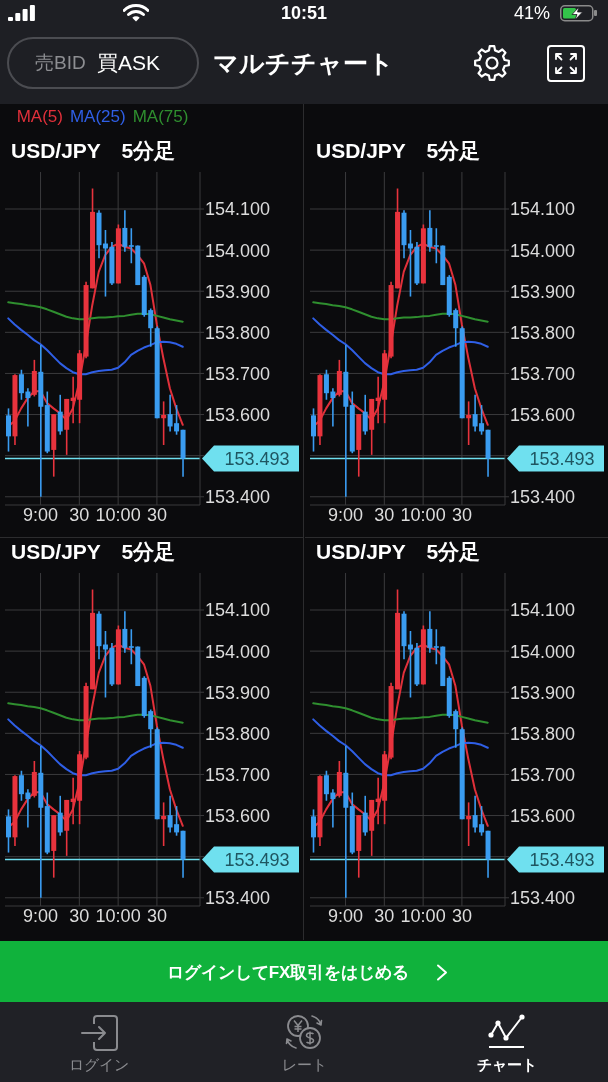 The height and width of the screenshot is (1082, 608). What do you see at coordinates (99, 1064) in the screenshot?
I see `text: ログイン` at bounding box center [99, 1064].